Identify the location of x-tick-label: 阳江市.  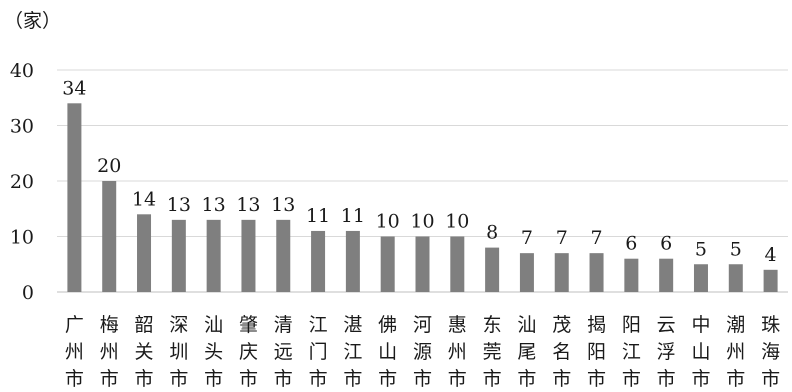
(631, 352).